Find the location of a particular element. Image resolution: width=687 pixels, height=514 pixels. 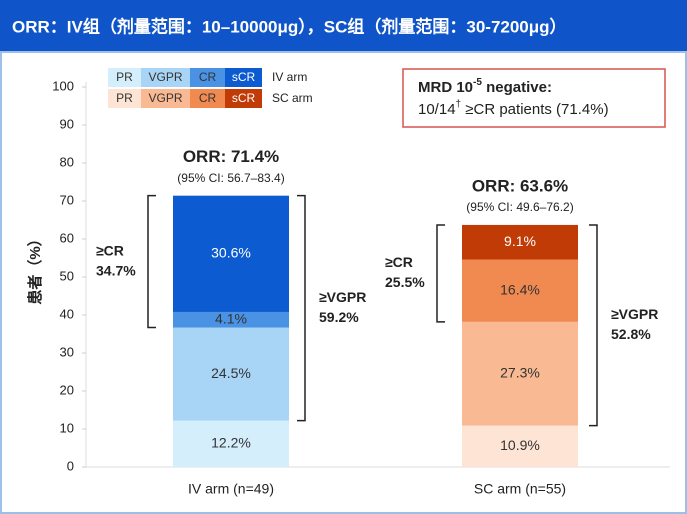

value-label: 9.1% is located at coordinates (520, 241).